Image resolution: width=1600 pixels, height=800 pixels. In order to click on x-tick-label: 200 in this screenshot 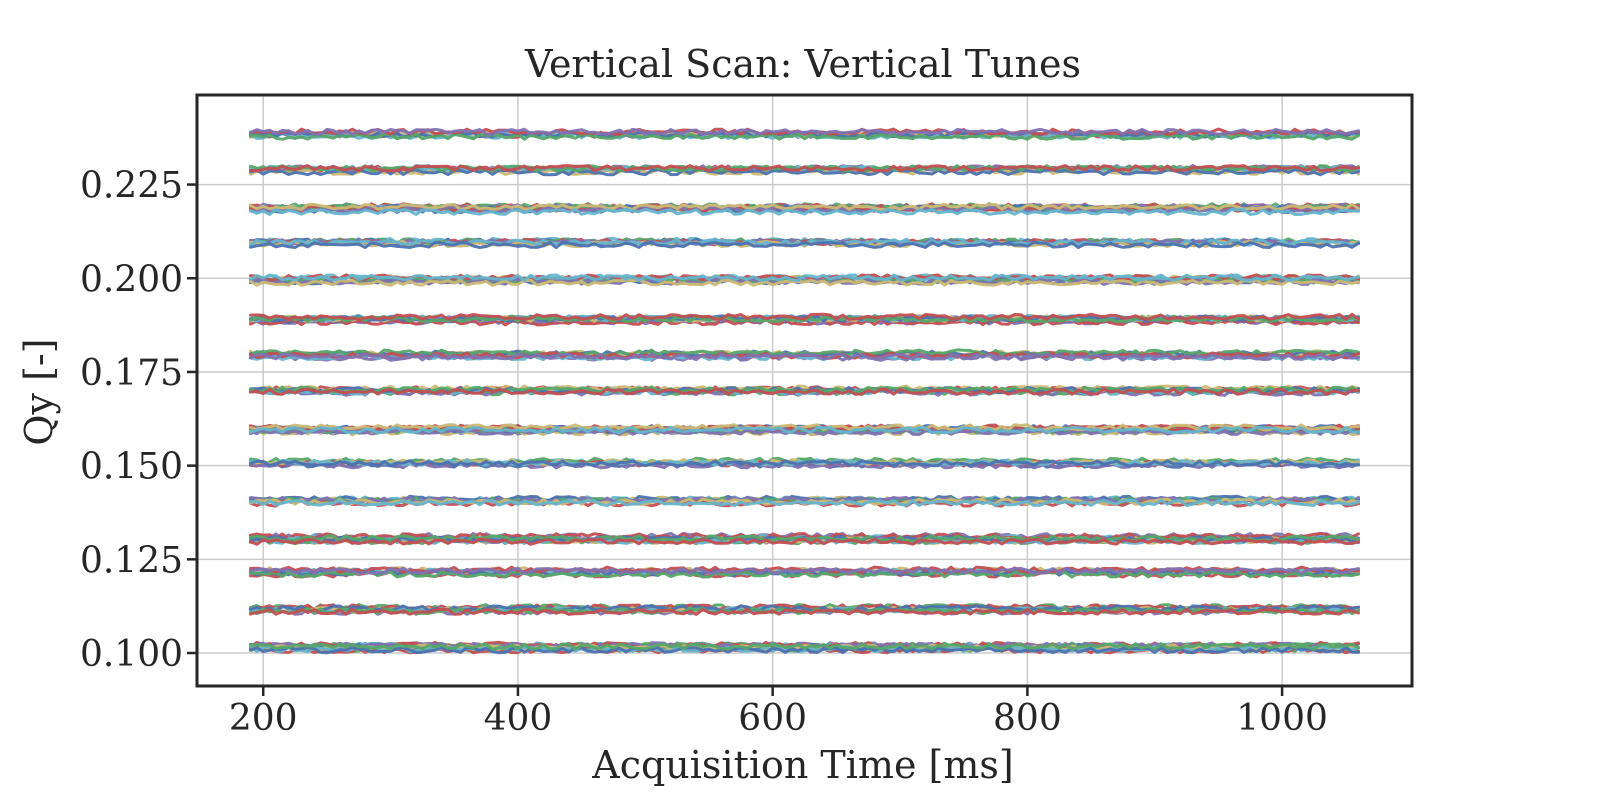, I will do `click(263, 718)`.